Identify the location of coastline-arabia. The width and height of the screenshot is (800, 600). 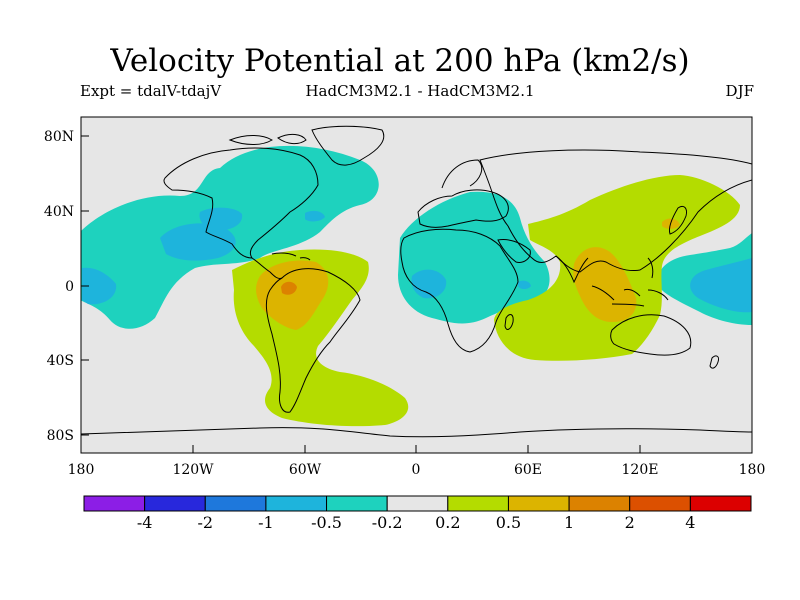
(514, 251).